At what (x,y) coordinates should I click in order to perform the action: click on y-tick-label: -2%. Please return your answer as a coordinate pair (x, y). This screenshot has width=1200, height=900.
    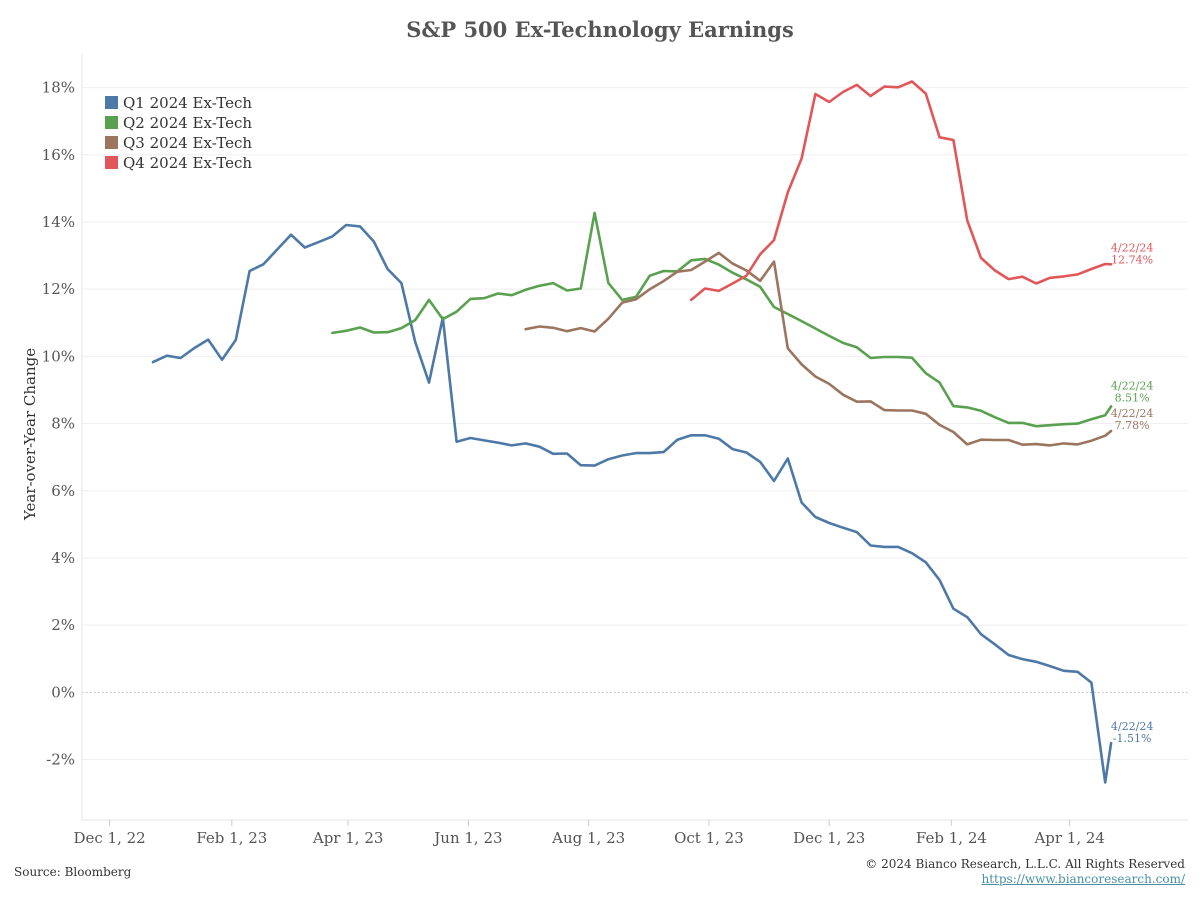
    Looking at the image, I should click on (60, 760).